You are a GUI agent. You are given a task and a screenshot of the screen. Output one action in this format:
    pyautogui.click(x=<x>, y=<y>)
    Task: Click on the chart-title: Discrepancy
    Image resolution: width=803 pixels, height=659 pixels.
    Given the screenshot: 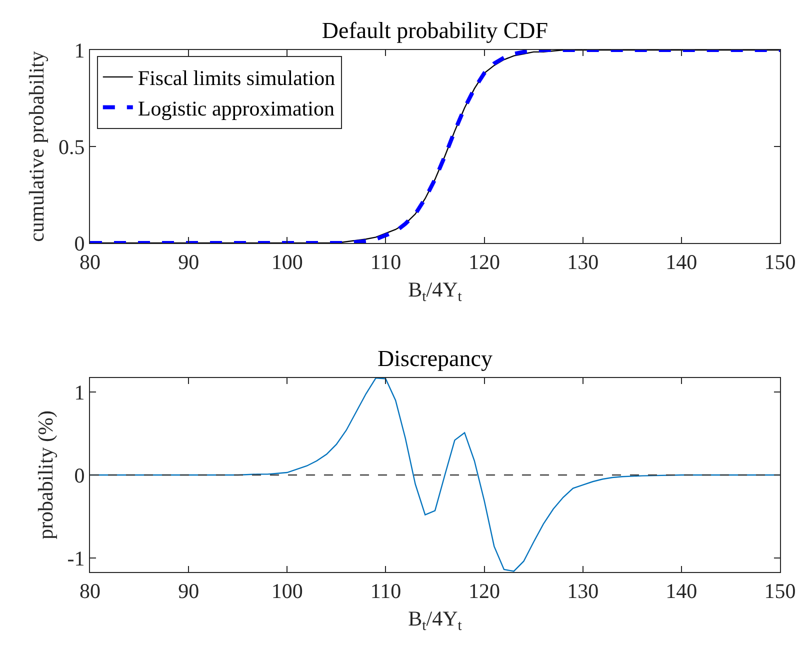 What is the action you would take?
    pyautogui.click(x=435, y=359)
    